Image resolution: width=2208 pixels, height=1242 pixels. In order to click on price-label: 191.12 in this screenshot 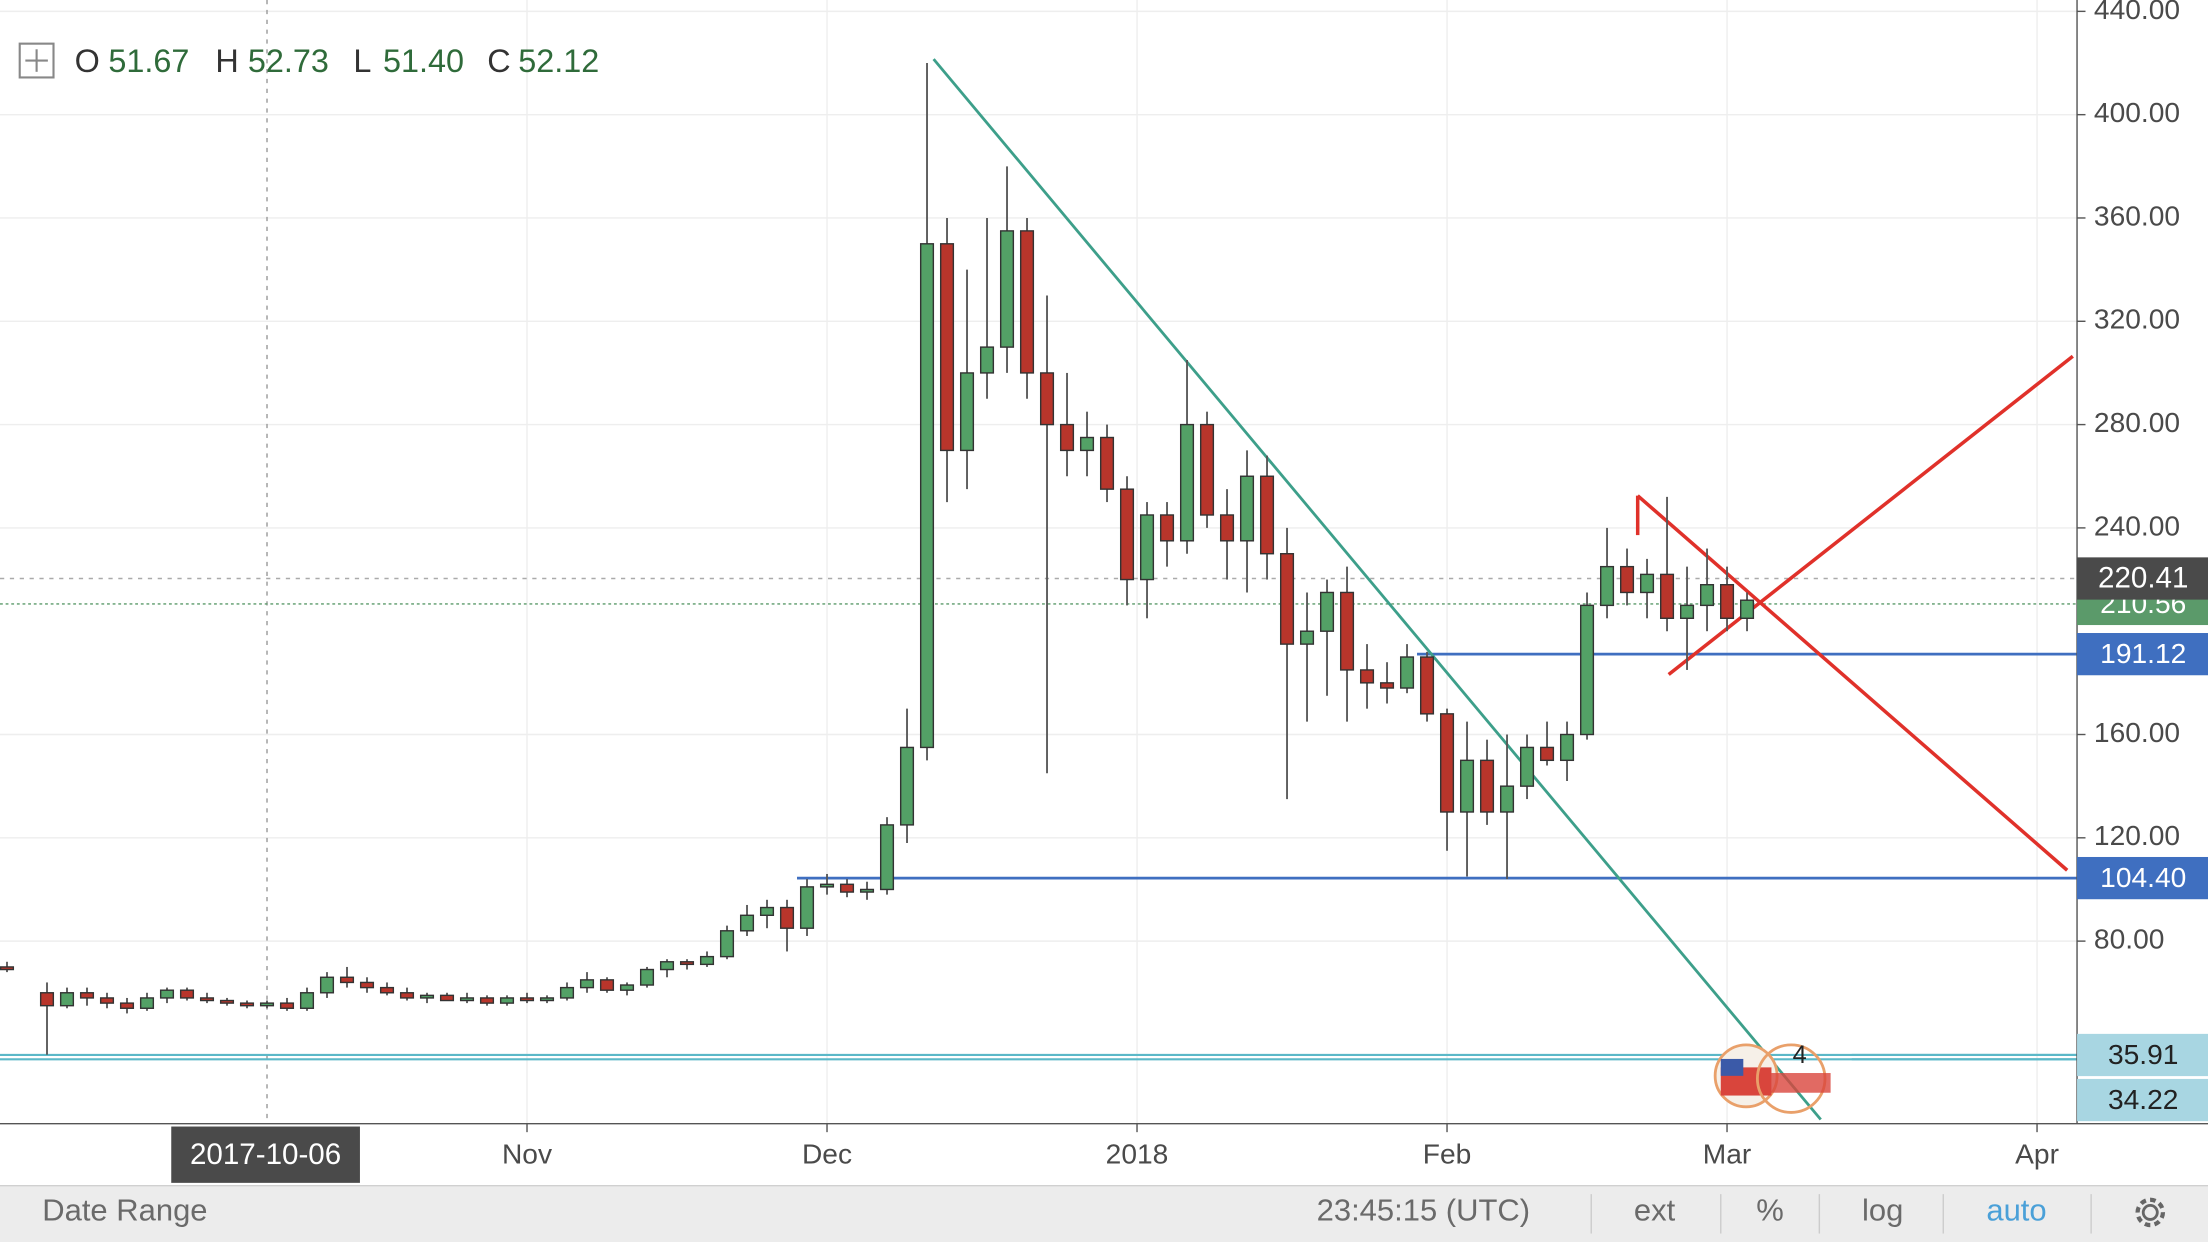, I will do `click(2143, 653)`.